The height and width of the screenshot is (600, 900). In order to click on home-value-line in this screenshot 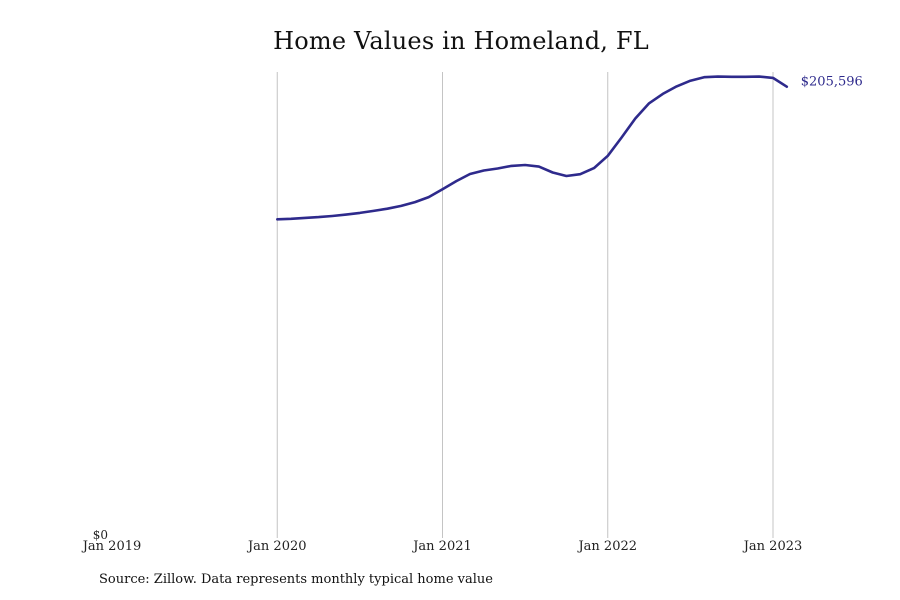, I will do `click(532, 148)`.